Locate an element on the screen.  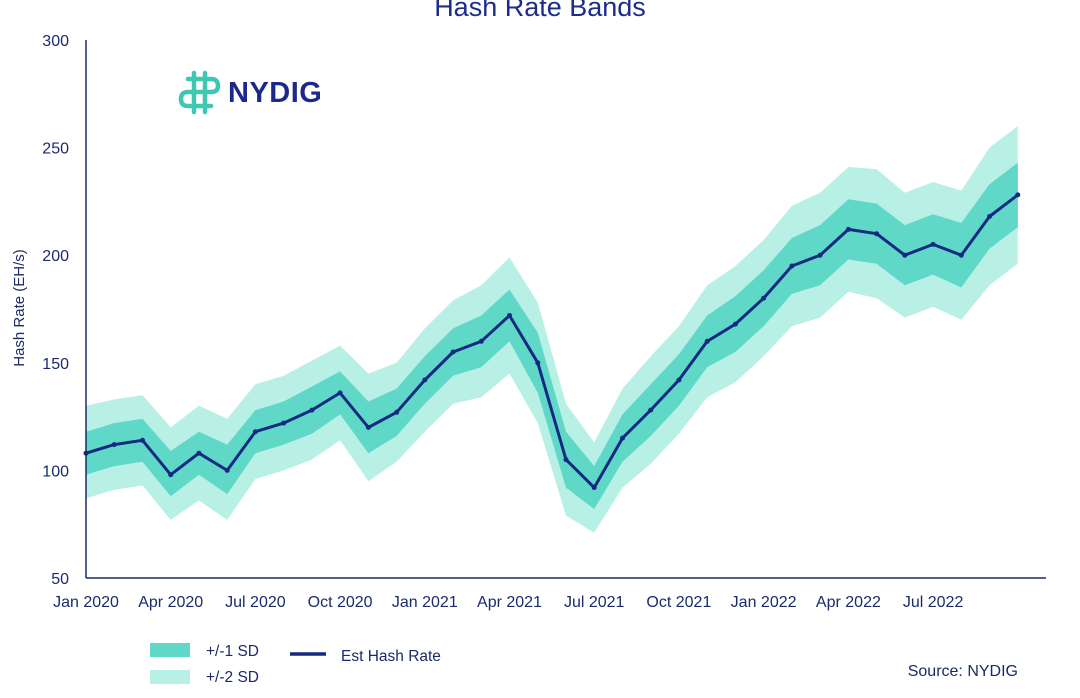
legend-label-1sd: +/-1 SD is located at coordinates (232, 651).